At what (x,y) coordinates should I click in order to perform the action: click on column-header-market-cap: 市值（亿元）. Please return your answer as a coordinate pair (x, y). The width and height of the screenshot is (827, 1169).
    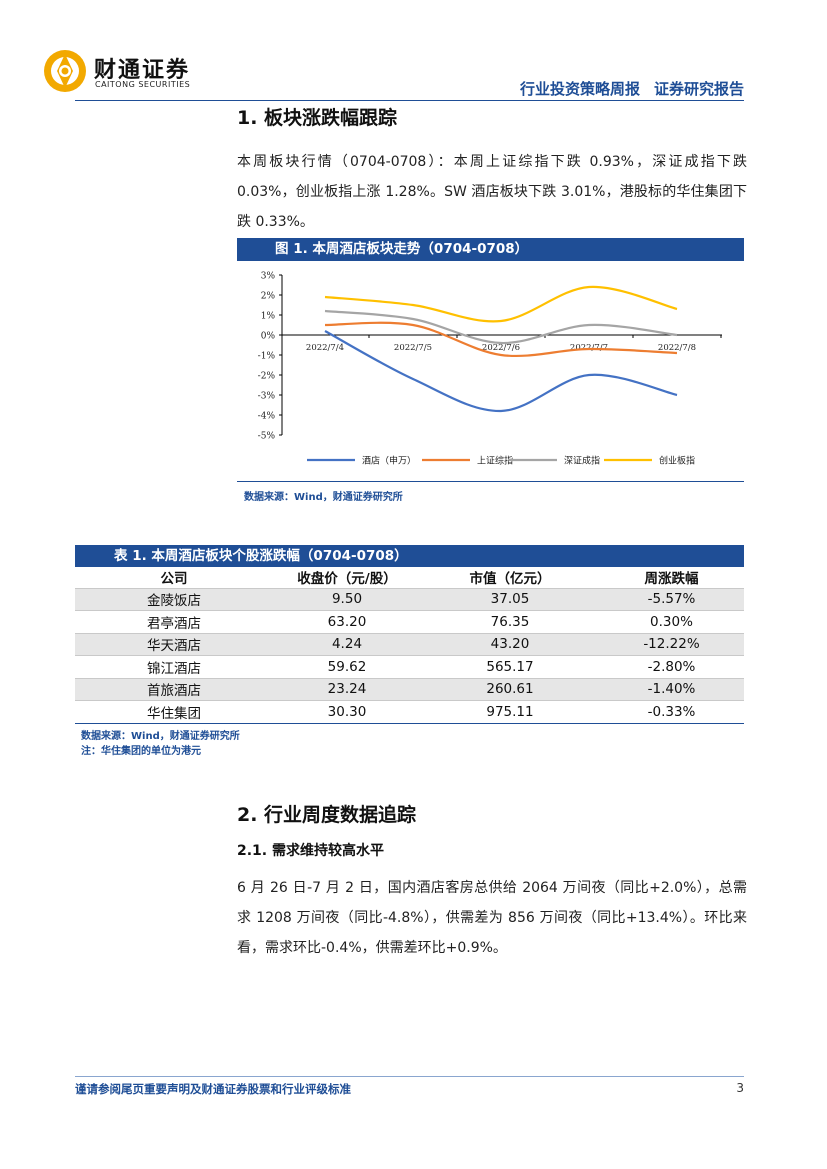
    Looking at the image, I should click on (510, 577).